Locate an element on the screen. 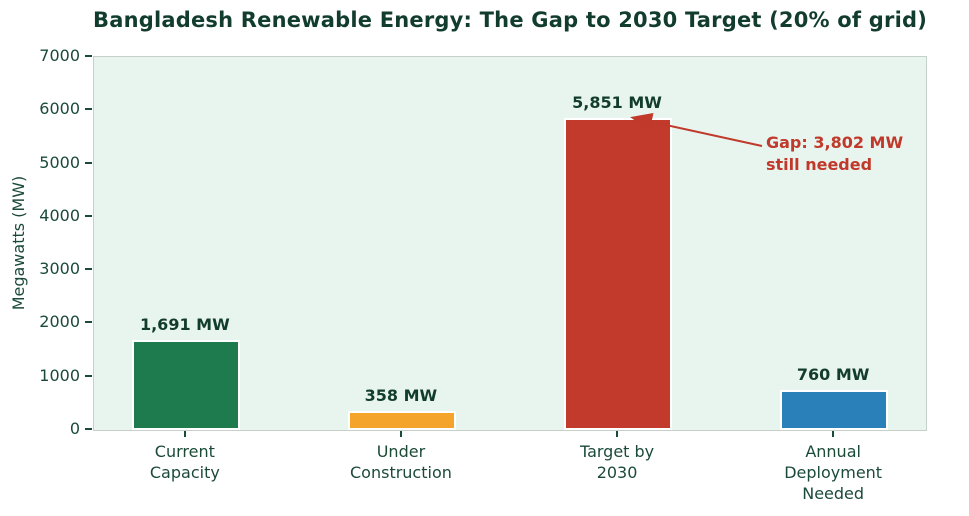 The width and height of the screenshot is (969, 516). bar-current-capacity is located at coordinates (185, 384).